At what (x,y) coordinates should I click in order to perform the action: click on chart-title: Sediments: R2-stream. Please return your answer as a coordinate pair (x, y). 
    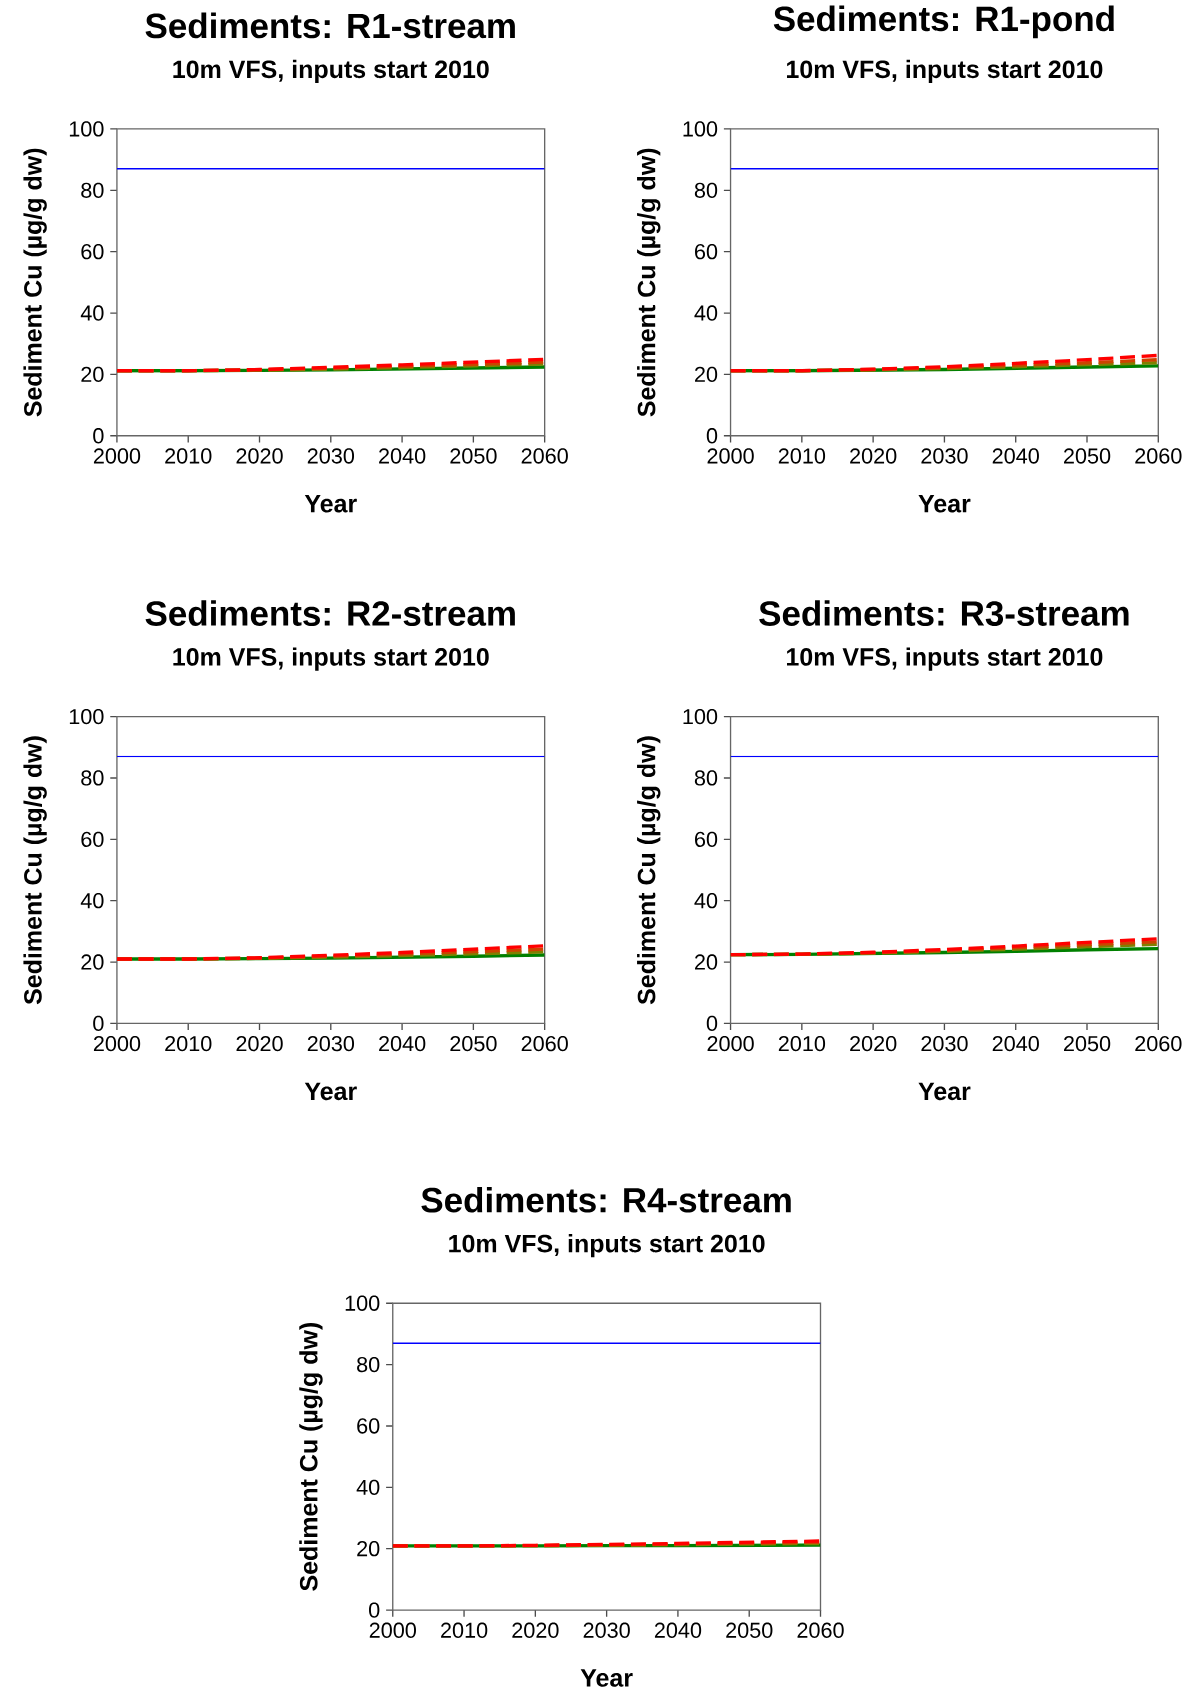
    Looking at the image, I should click on (330, 613).